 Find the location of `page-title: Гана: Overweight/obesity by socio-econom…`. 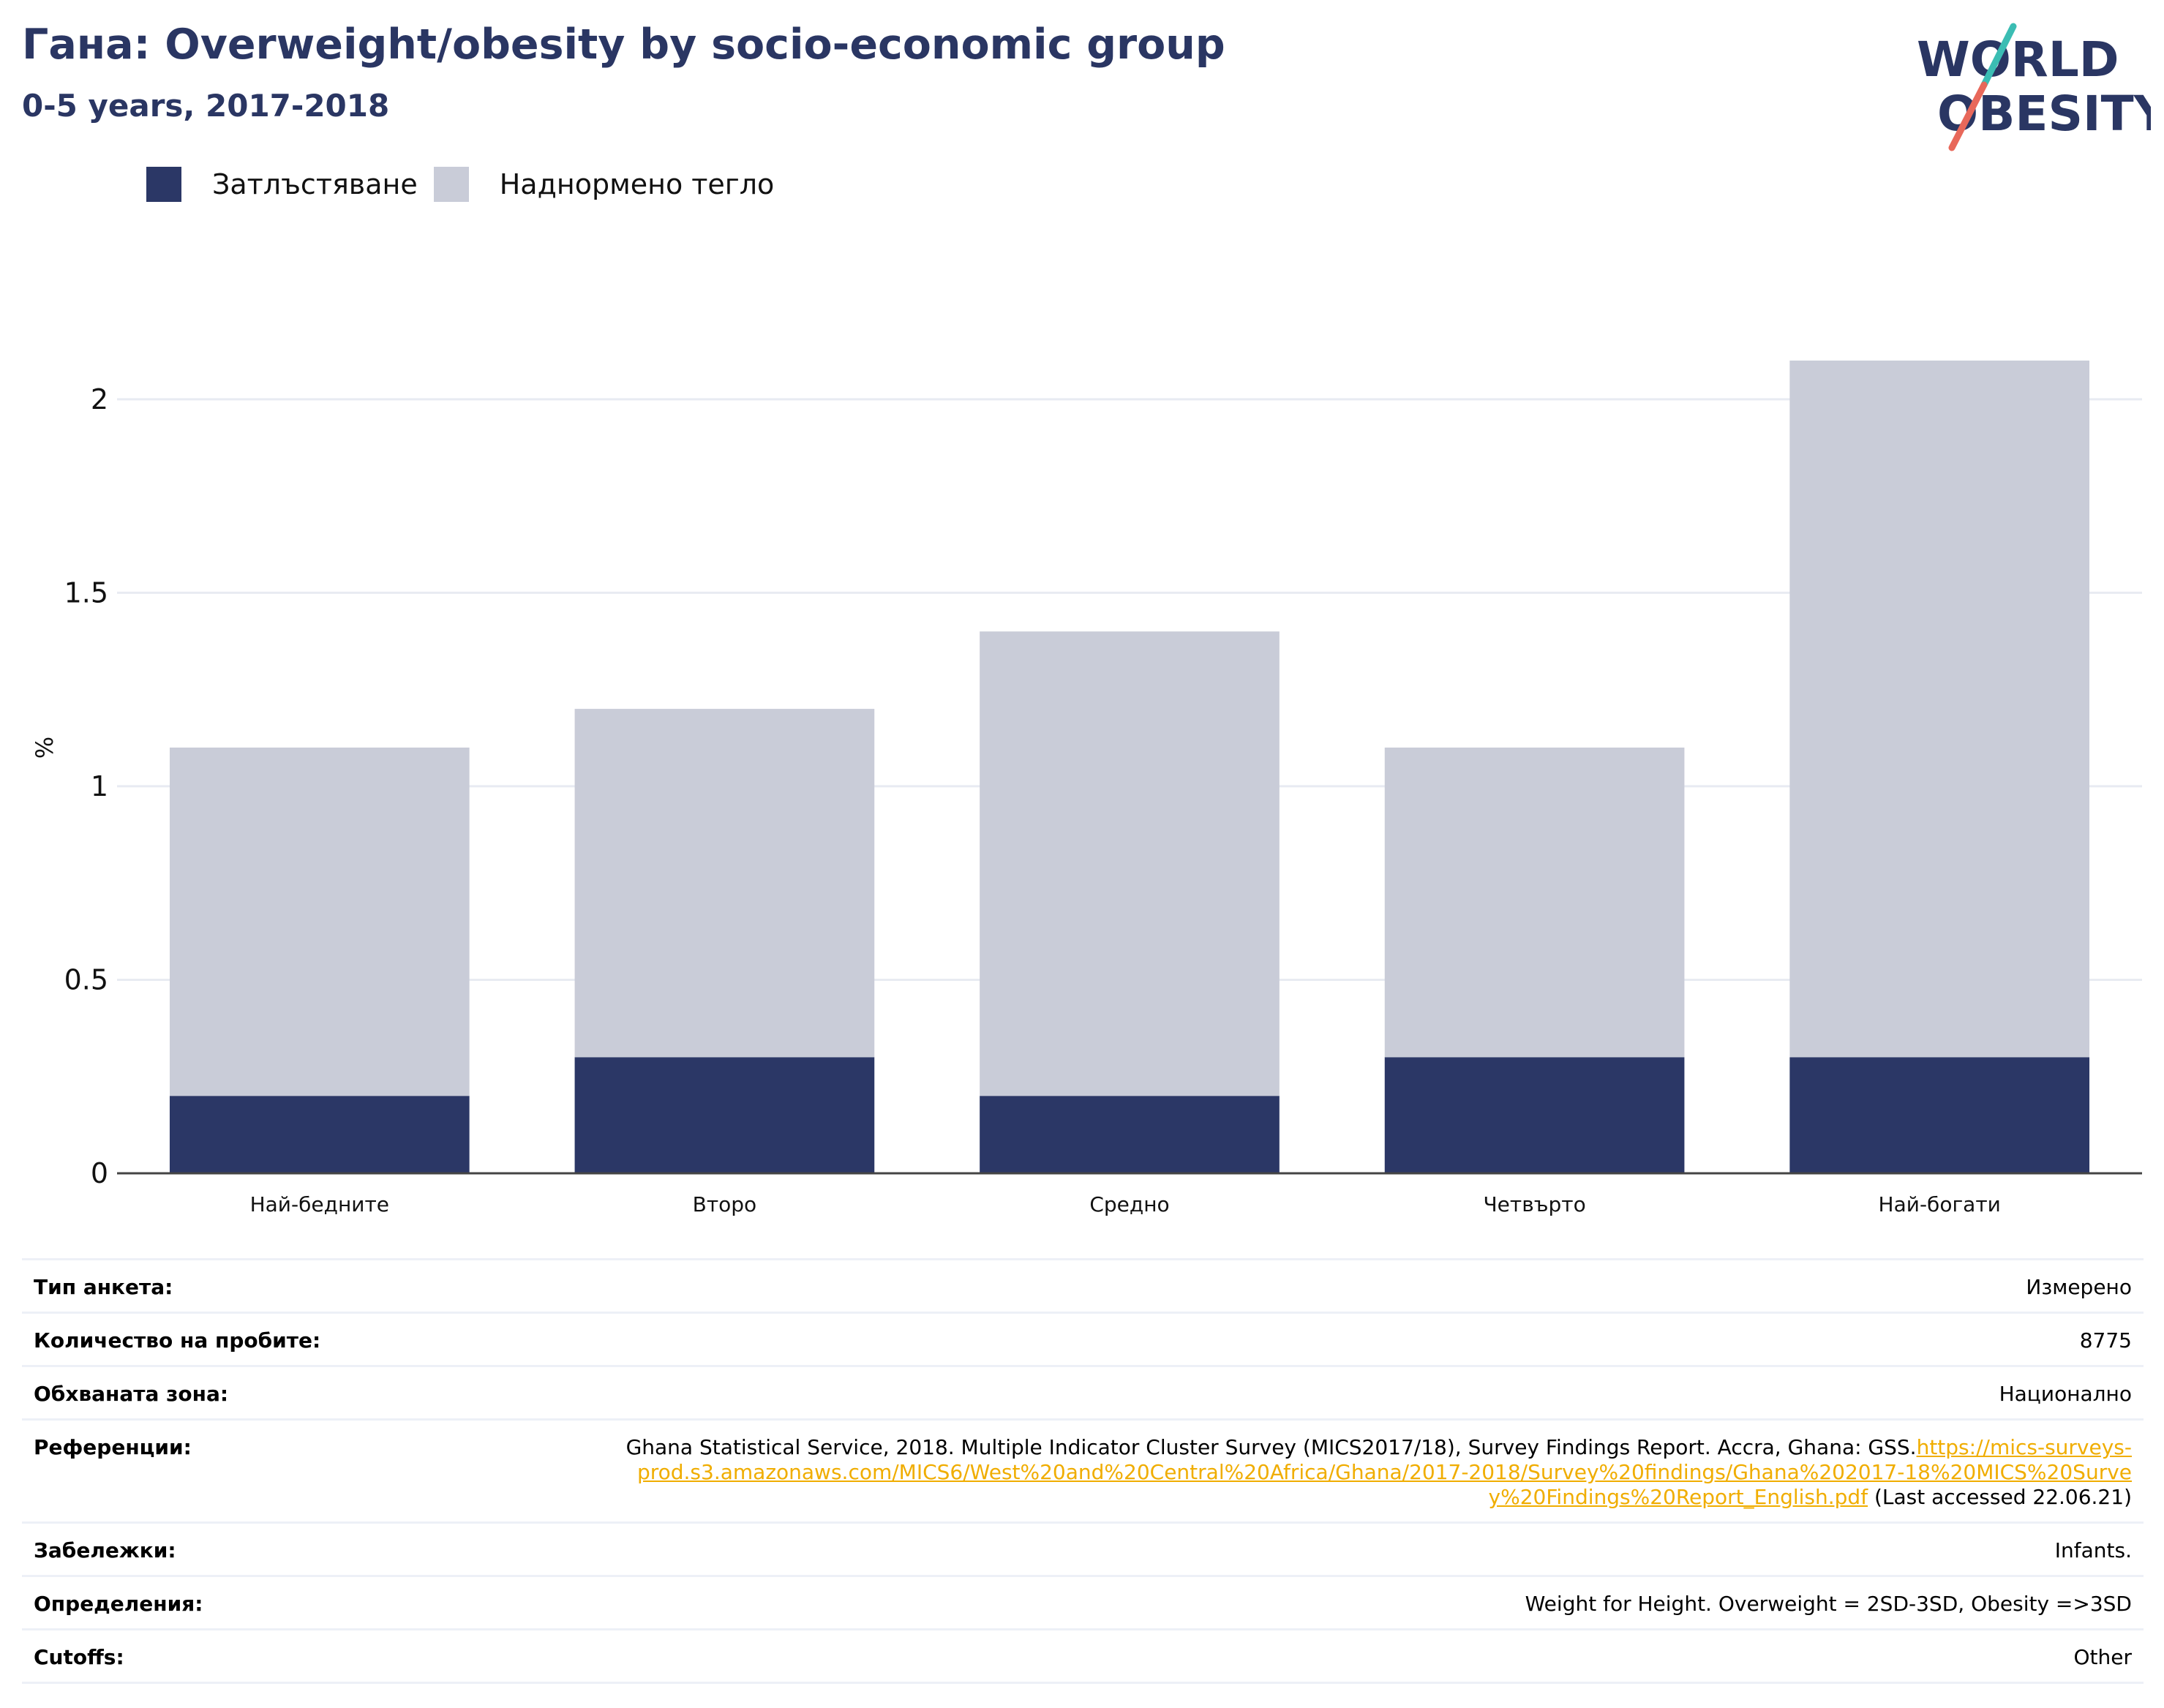

page-title: Гана: Overweight/obesity by socio-econom… is located at coordinates (623, 44).